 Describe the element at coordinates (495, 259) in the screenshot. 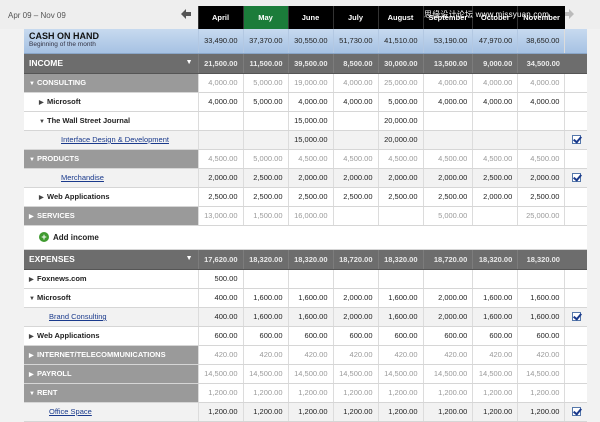

I see `amount-cell: 18,320.00` at that location.